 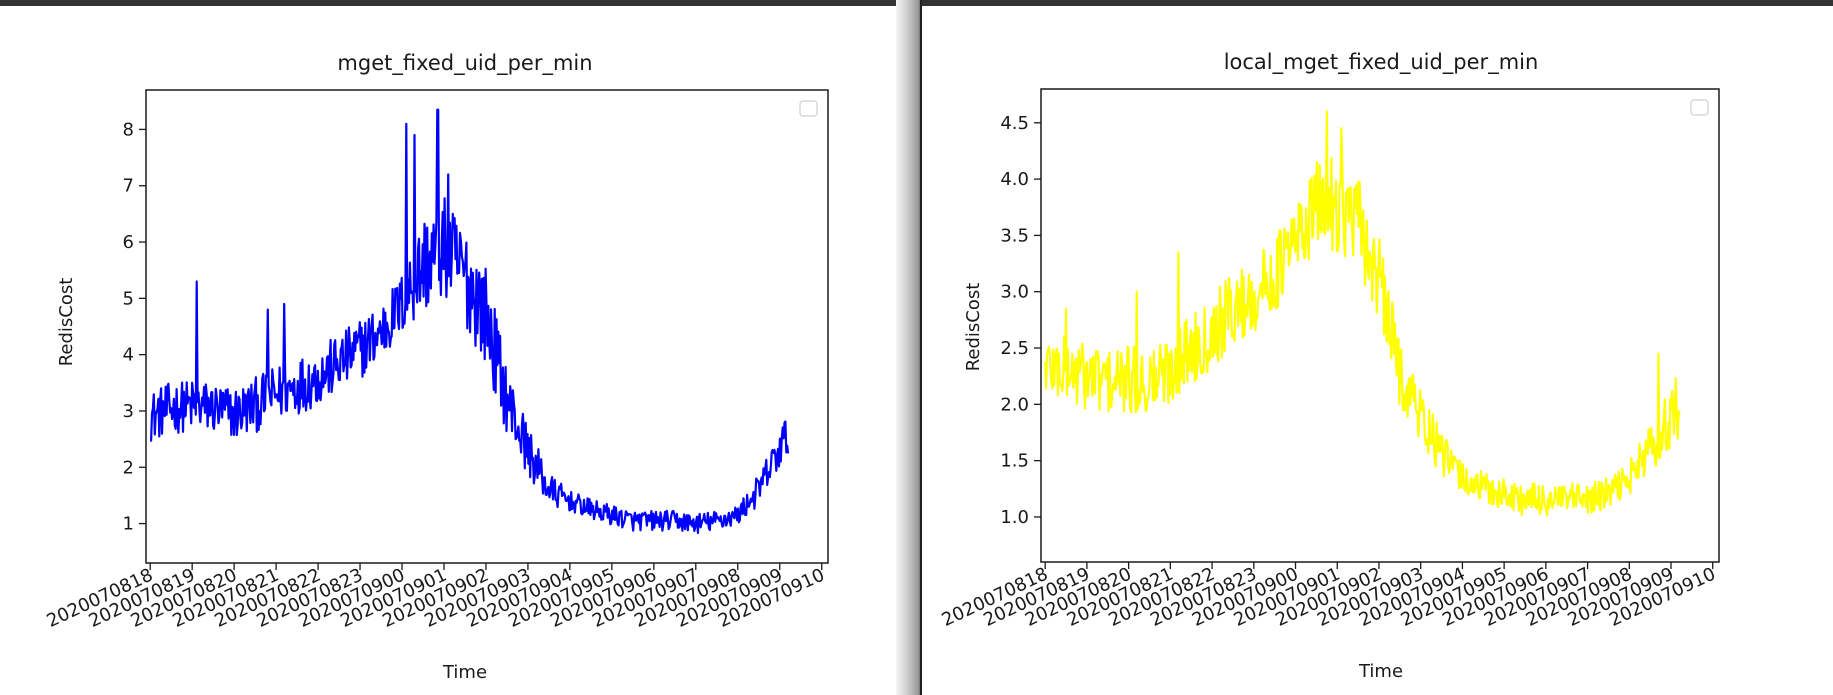 I want to click on y-tick-label: 3.0, so click(x=1014, y=292).